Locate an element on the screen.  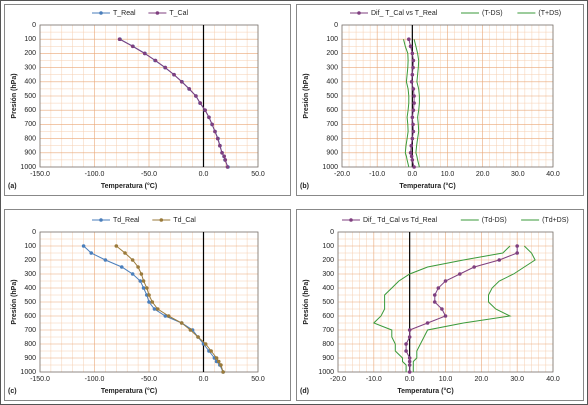
legend-label: T_Real is located at coordinates (124, 13).